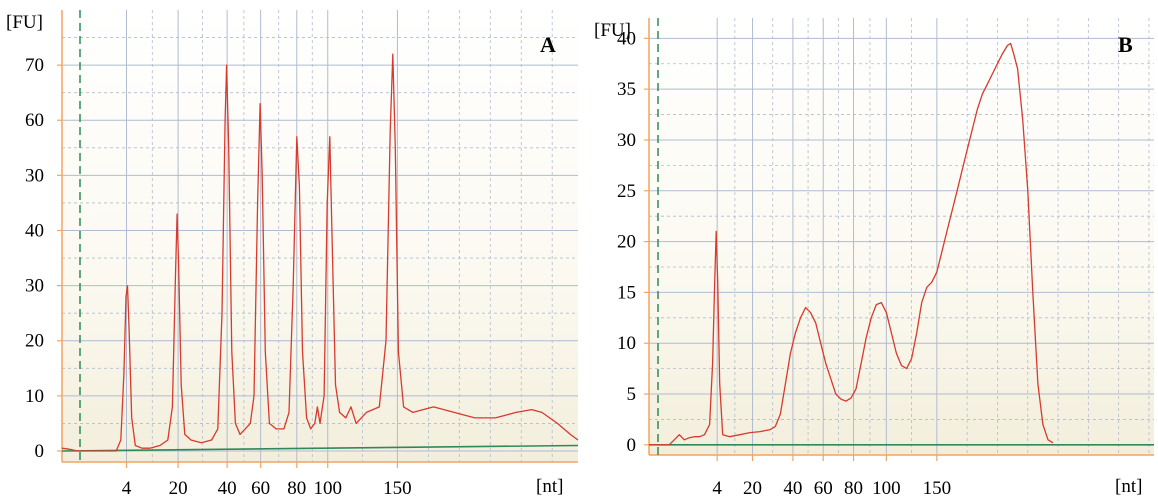 This screenshot has height=499, width=1158. I want to click on chart-b-y-tick-label: 25, so click(626, 191).